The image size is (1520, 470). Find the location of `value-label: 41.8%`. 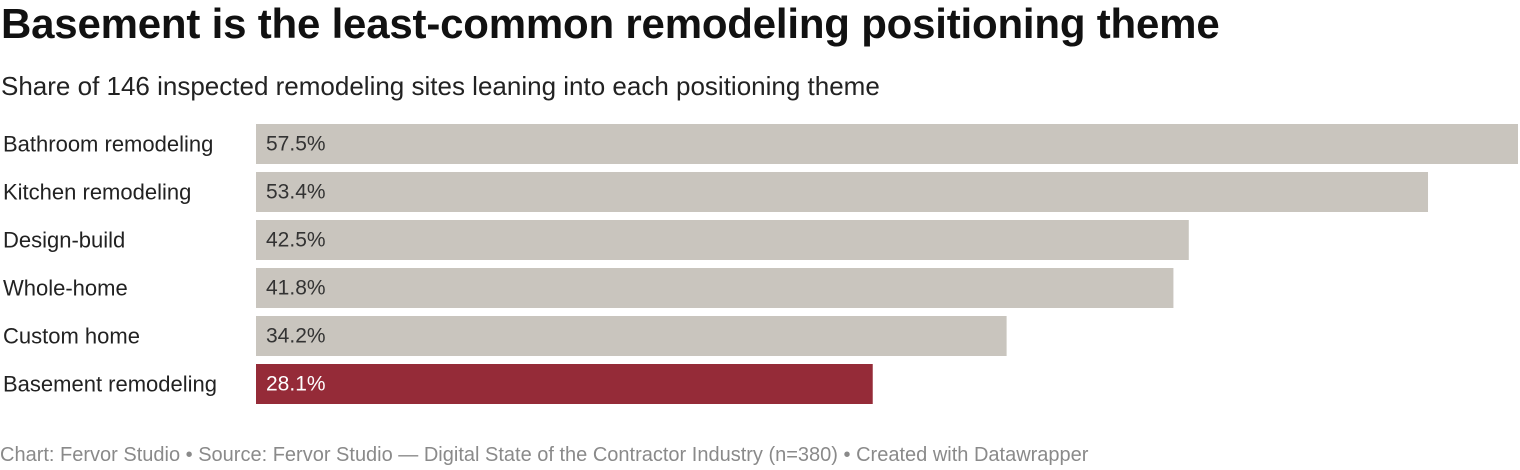

value-label: 41.8% is located at coordinates (296, 288).